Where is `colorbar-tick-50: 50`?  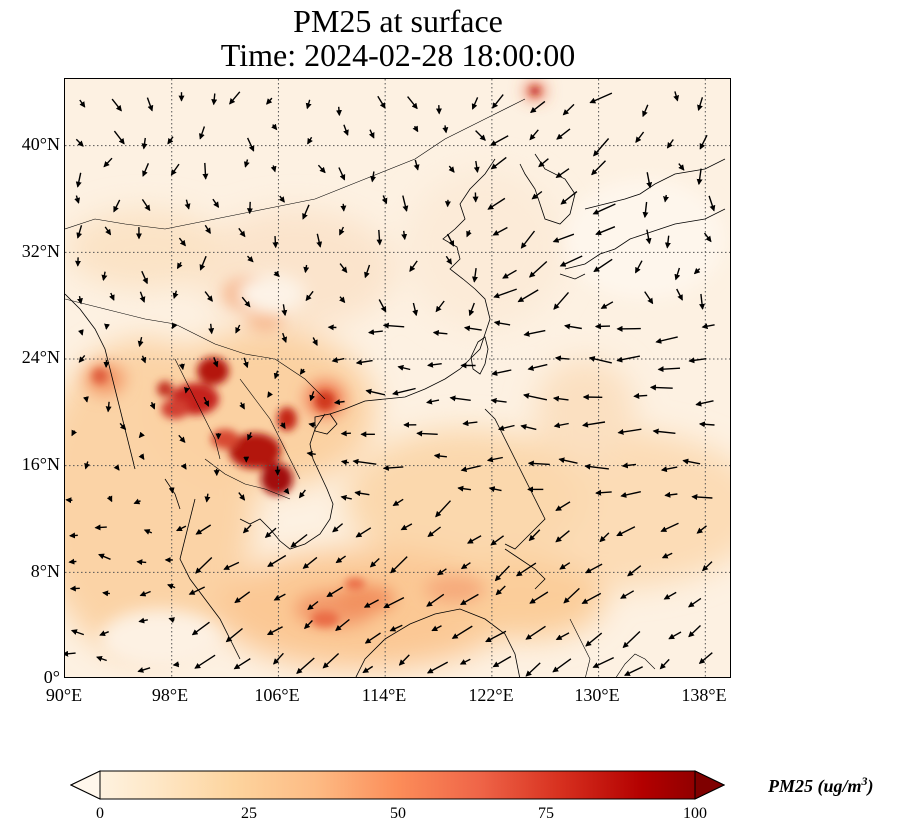
colorbar-tick-50: 50 is located at coordinates (398, 813).